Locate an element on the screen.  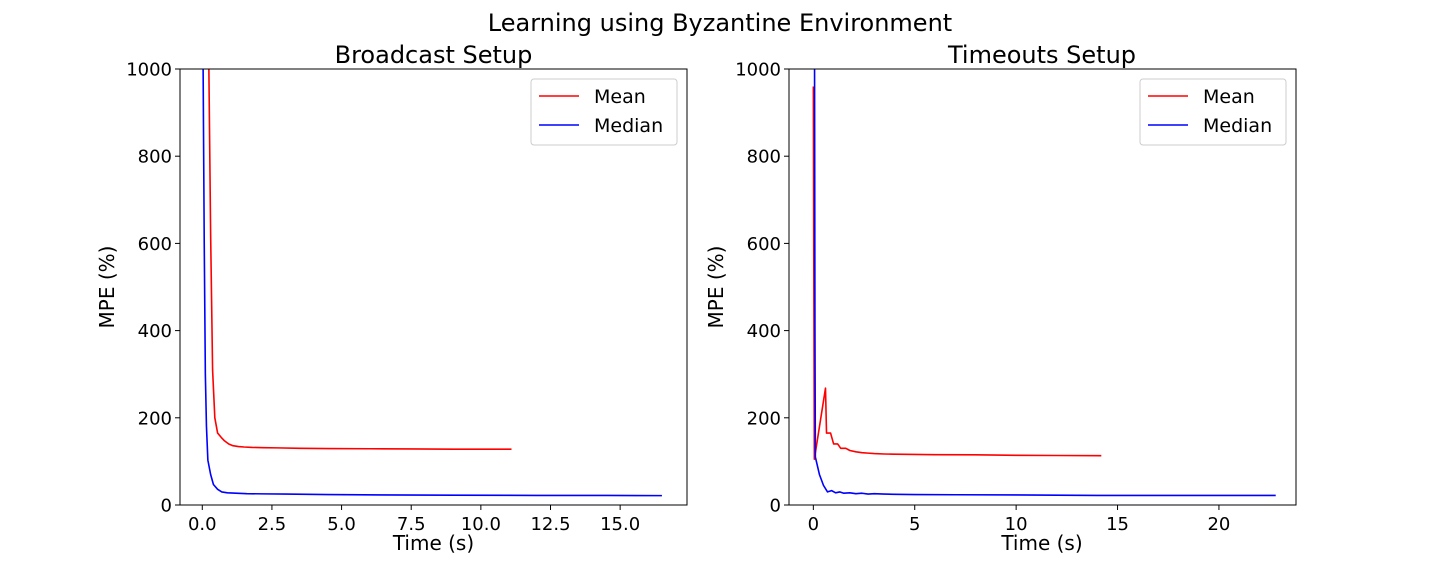
x-tick-label: 12.5 is located at coordinates (550, 524).